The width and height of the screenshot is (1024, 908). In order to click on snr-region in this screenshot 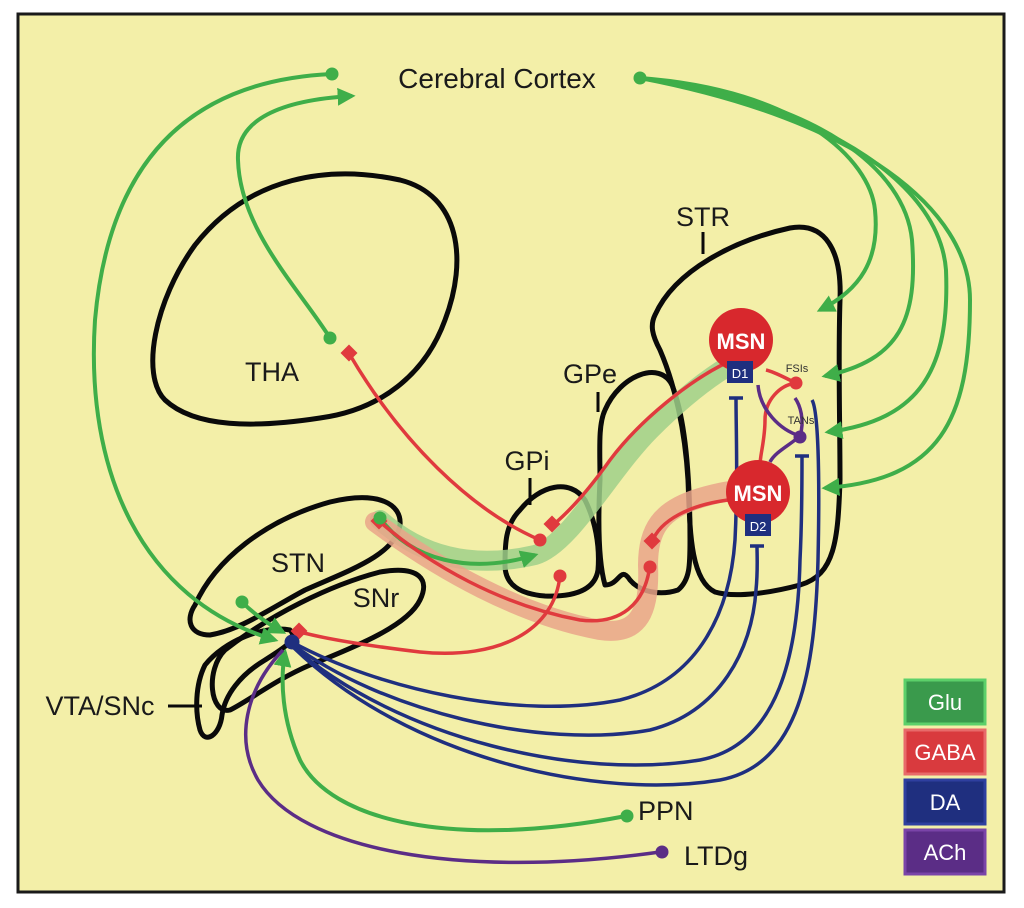, I will do `click(318, 640)`.